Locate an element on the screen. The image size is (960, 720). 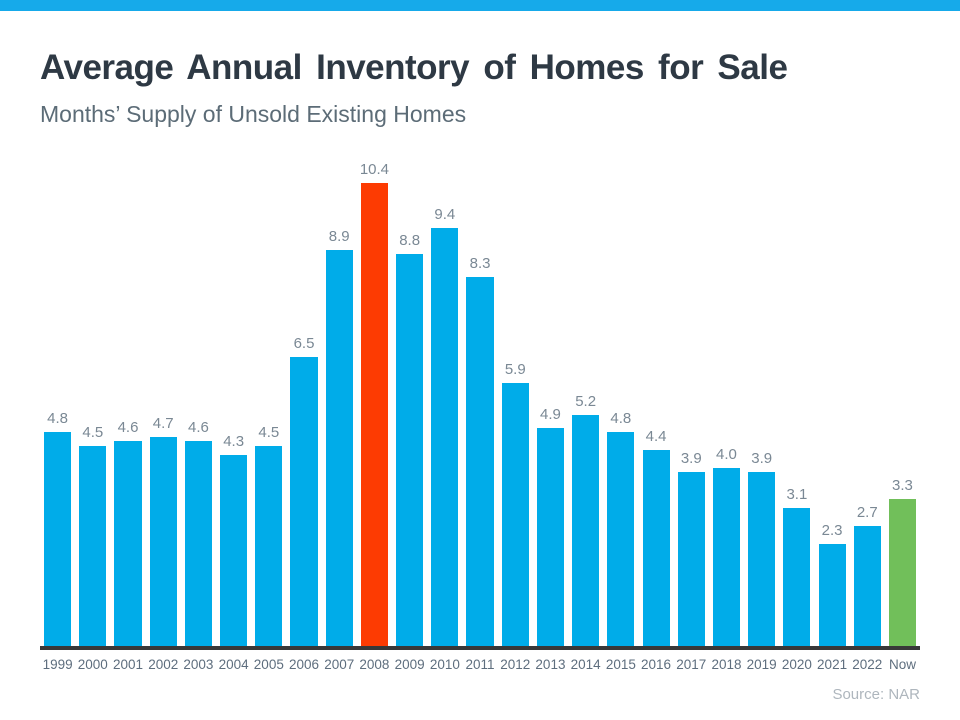
bar-value-label: 5.2 is located at coordinates (586, 401).